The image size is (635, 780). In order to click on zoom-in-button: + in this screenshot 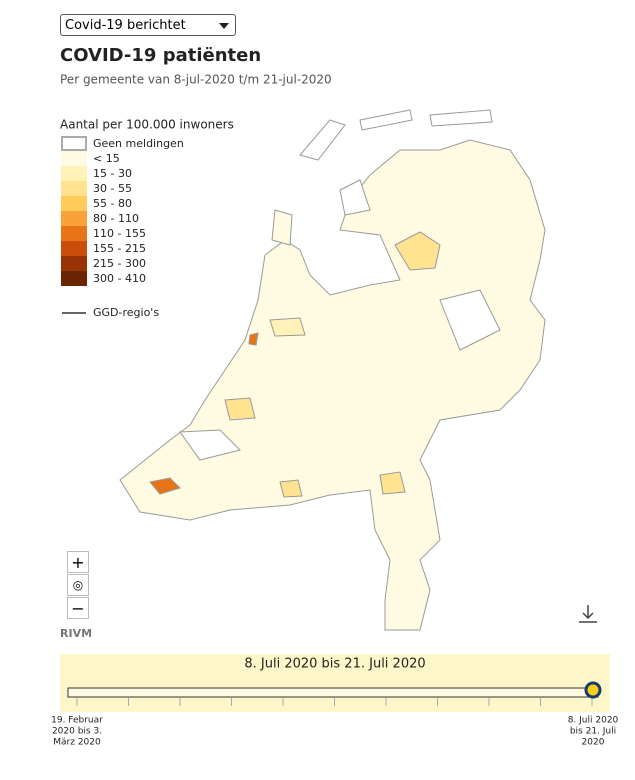, I will do `click(78, 562)`.